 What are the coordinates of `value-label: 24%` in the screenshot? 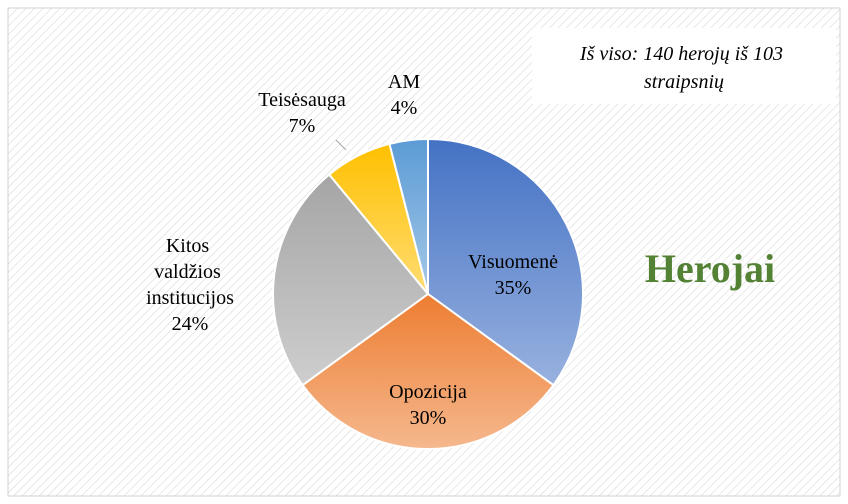 It's located at (190, 324).